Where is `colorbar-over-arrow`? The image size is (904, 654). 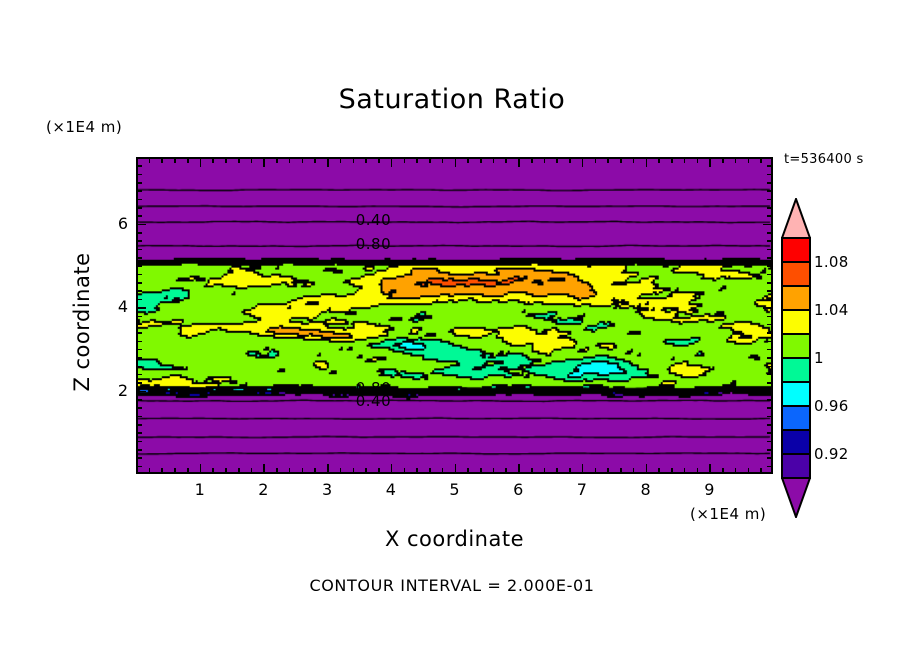
colorbar-over-arrow is located at coordinates (796, 218).